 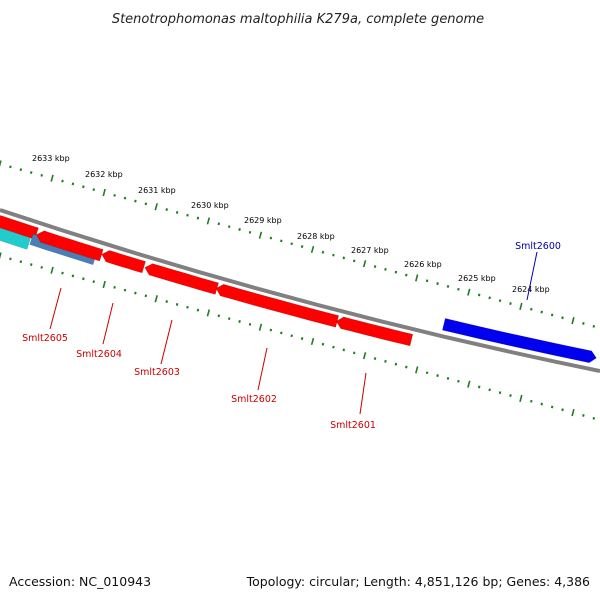 What do you see at coordinates (157, 190) in the screenshot?
I see `scale-label: 2631 kbp` at bounding box center [157, 190].